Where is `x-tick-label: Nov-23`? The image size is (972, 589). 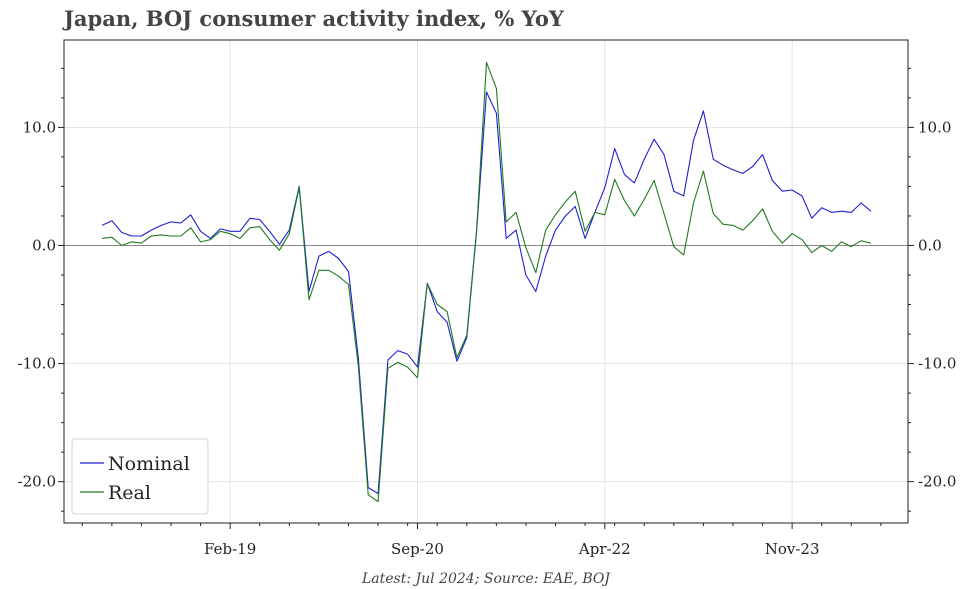 x-tick-label: Nov-23 is located at coordinates (792, 549).